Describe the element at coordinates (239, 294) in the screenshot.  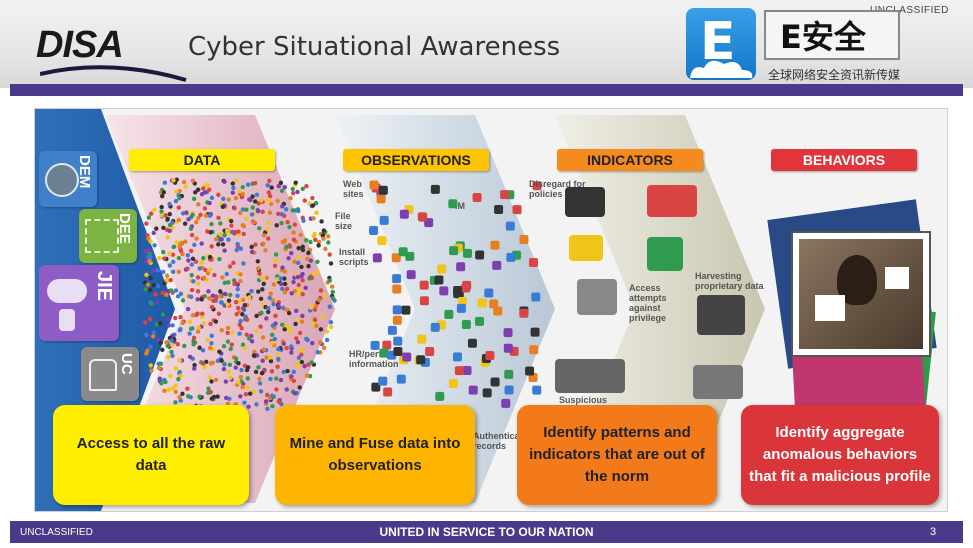
I see `data-dots-cluster` at that location.